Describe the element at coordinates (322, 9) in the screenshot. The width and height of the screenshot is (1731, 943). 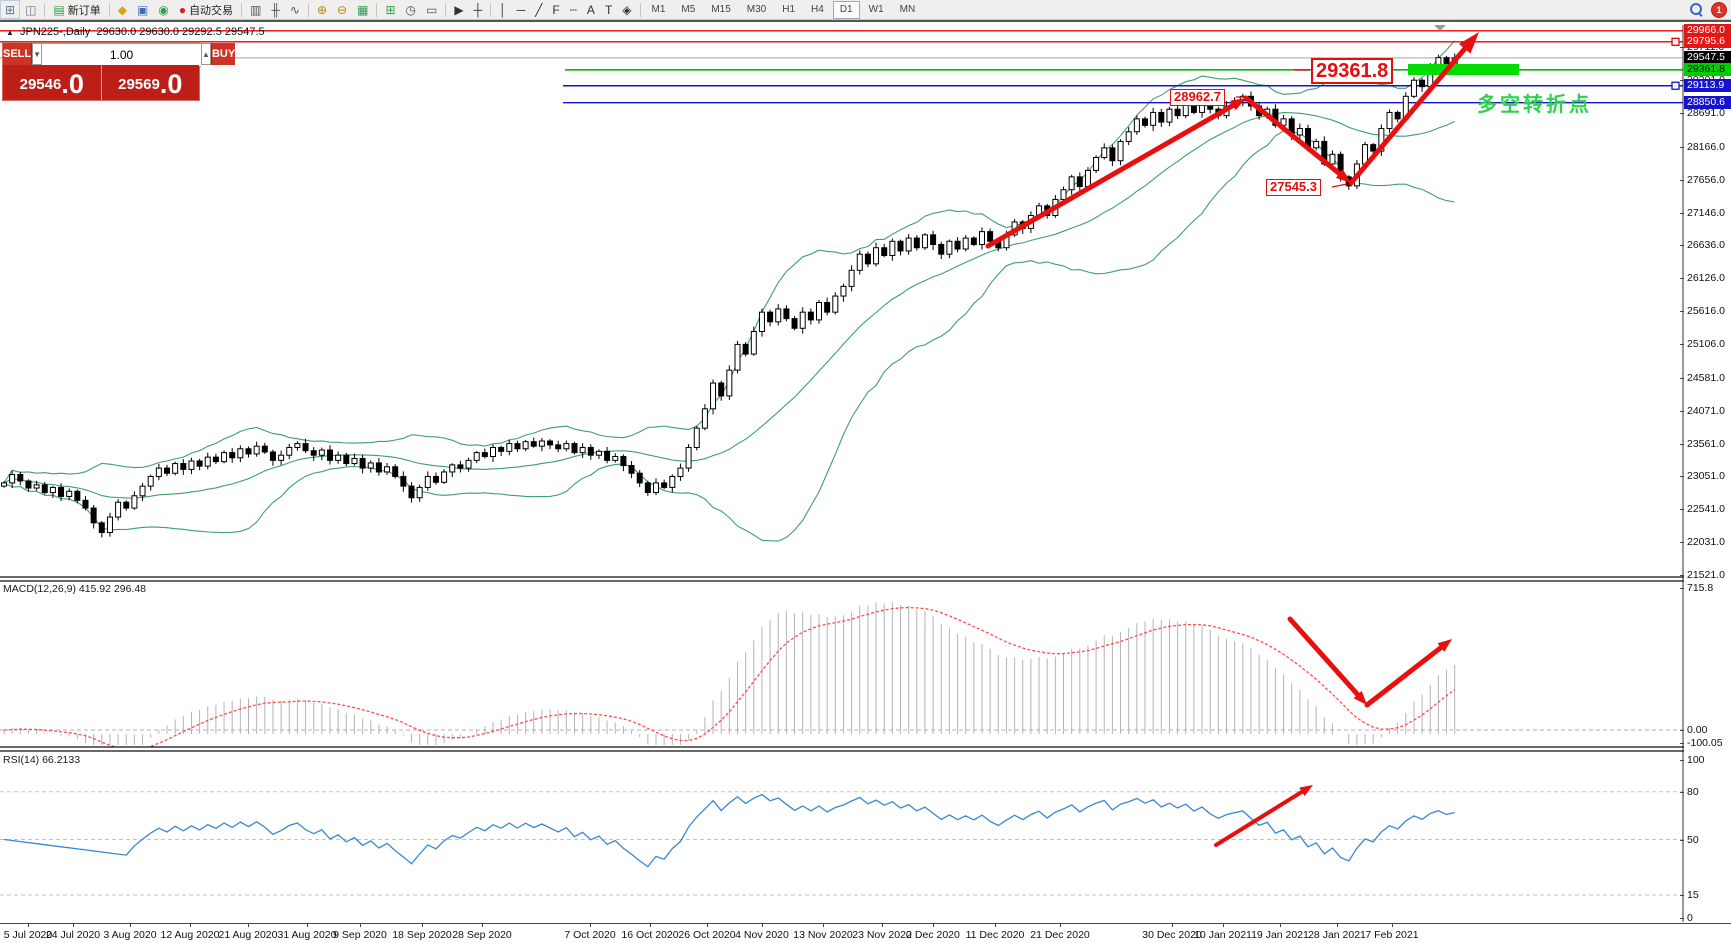
I see `zoom-in-icon: ⊕` at that location.